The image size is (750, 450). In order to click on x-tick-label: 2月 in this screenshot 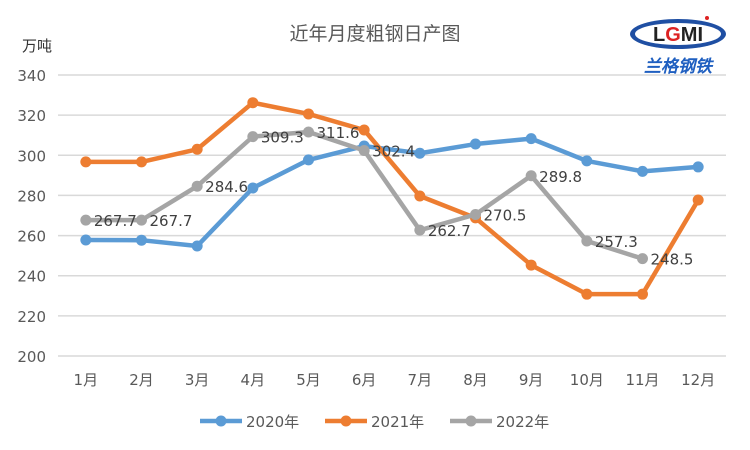, I will do `click(141, 380)`.